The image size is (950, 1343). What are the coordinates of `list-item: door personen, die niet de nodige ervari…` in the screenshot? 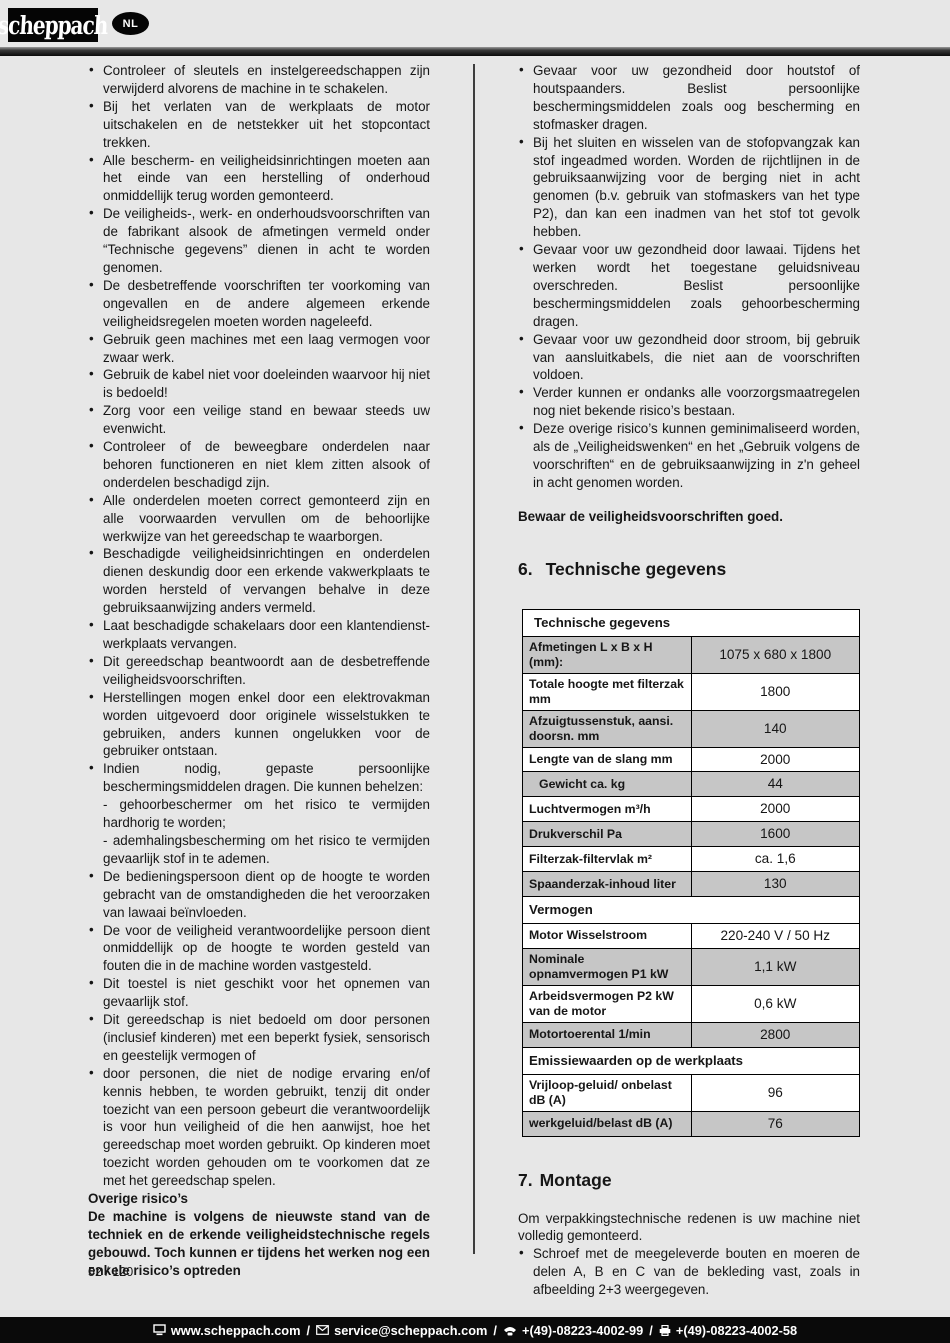 It's located at (259, 1127).